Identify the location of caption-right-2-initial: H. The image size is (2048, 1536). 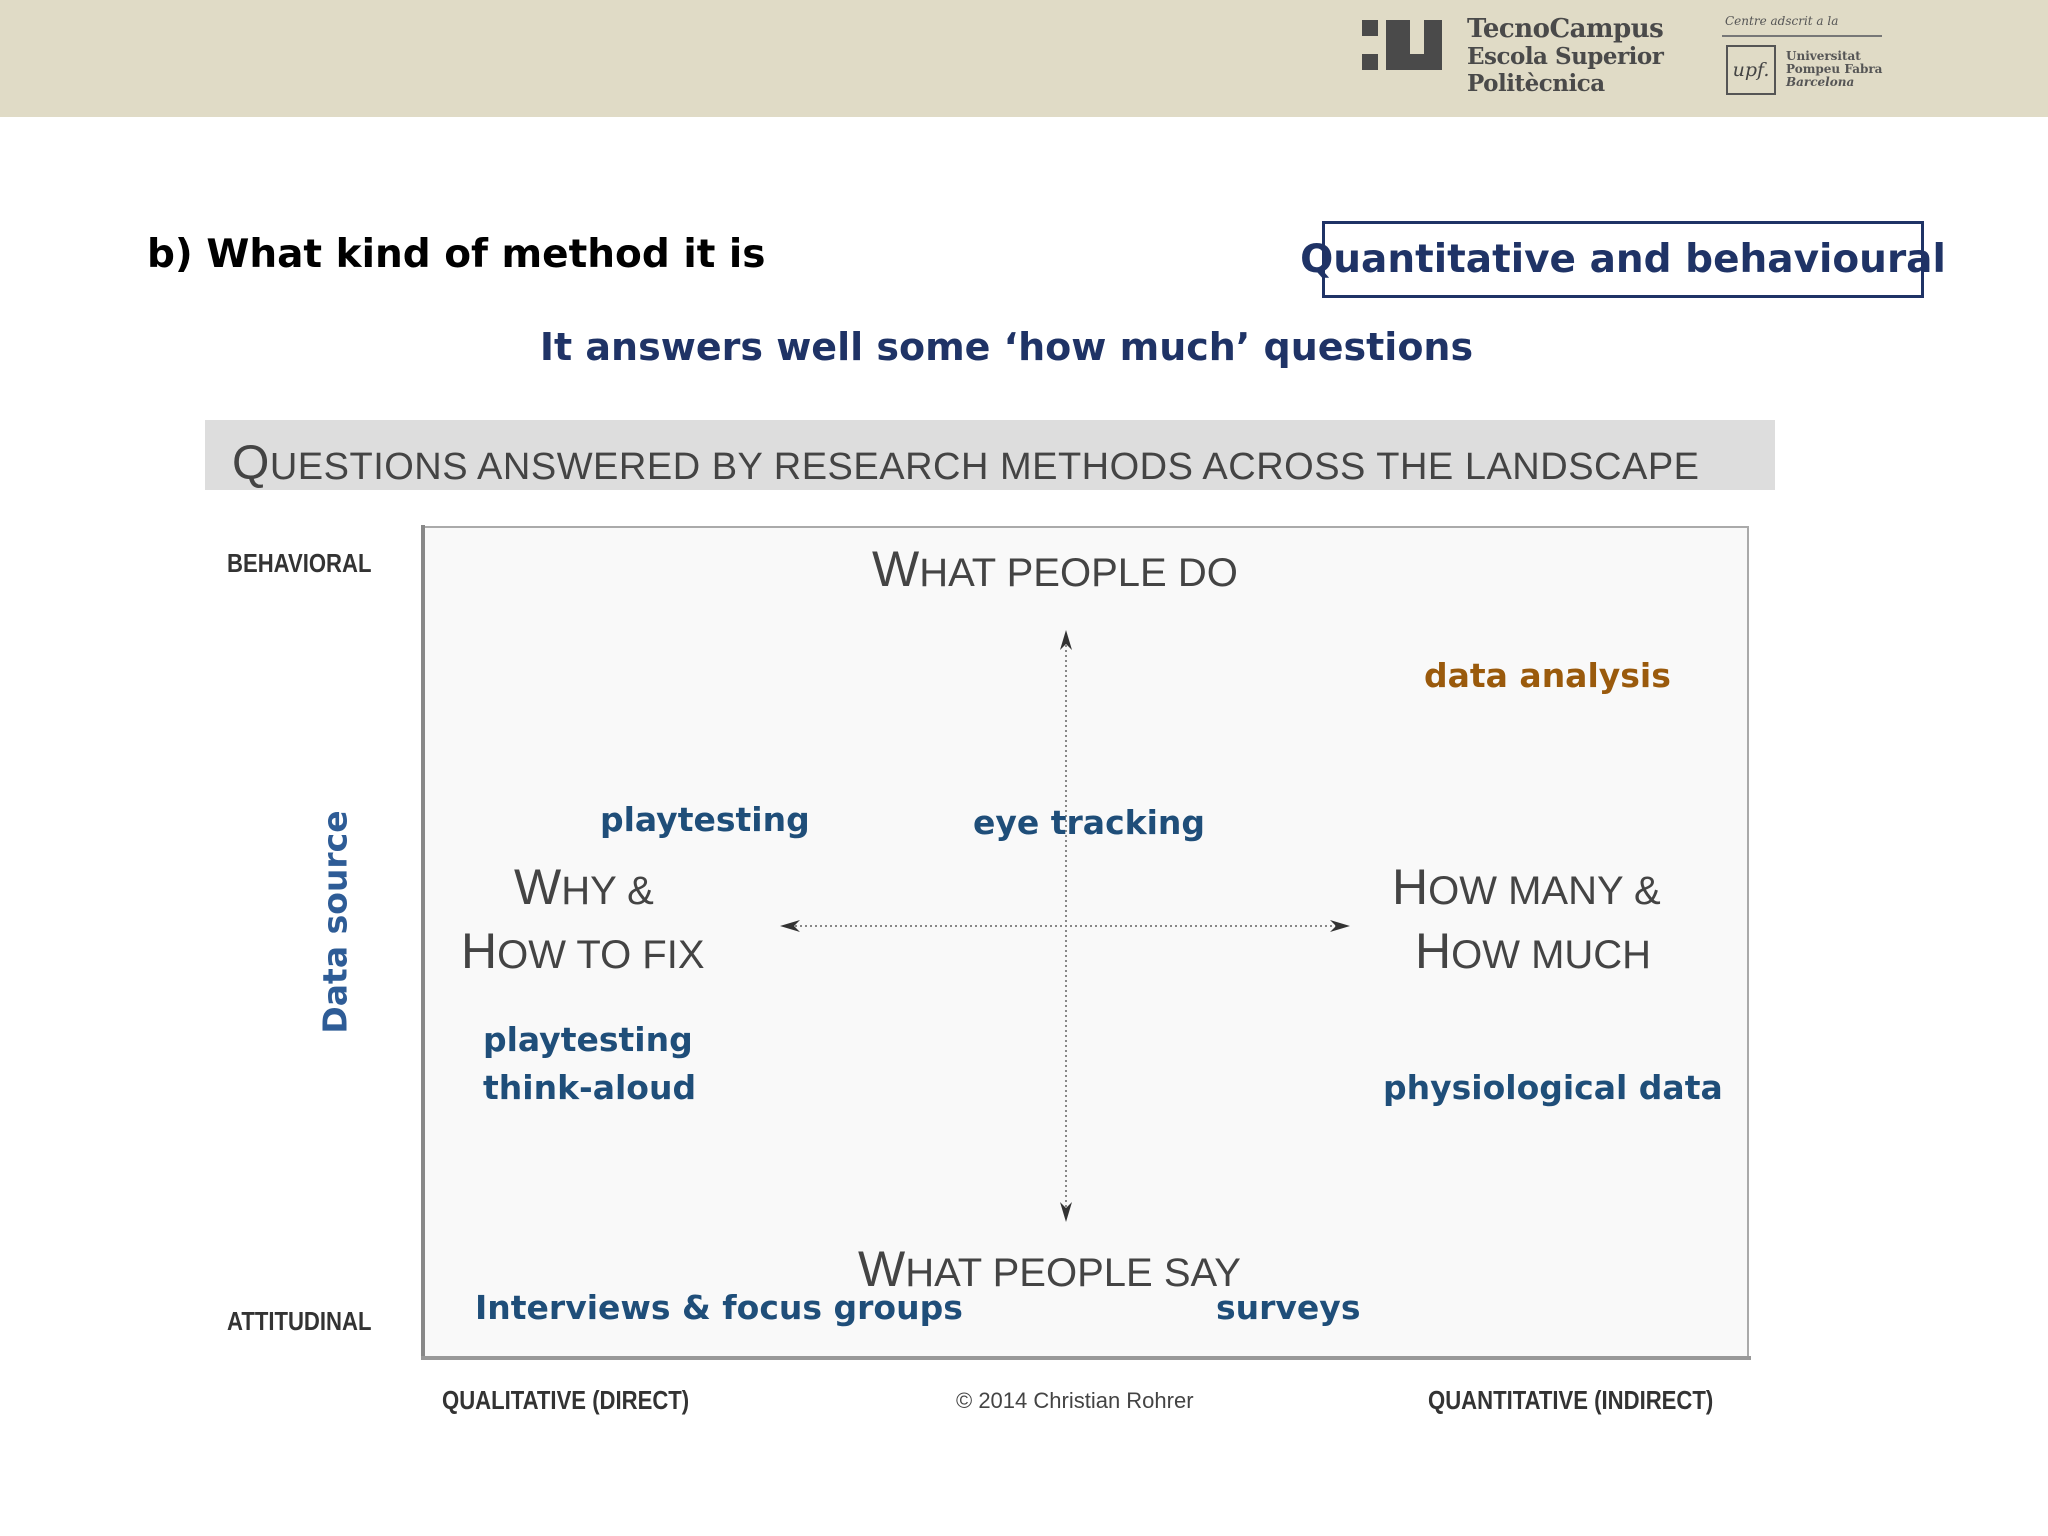
(1433, 951).